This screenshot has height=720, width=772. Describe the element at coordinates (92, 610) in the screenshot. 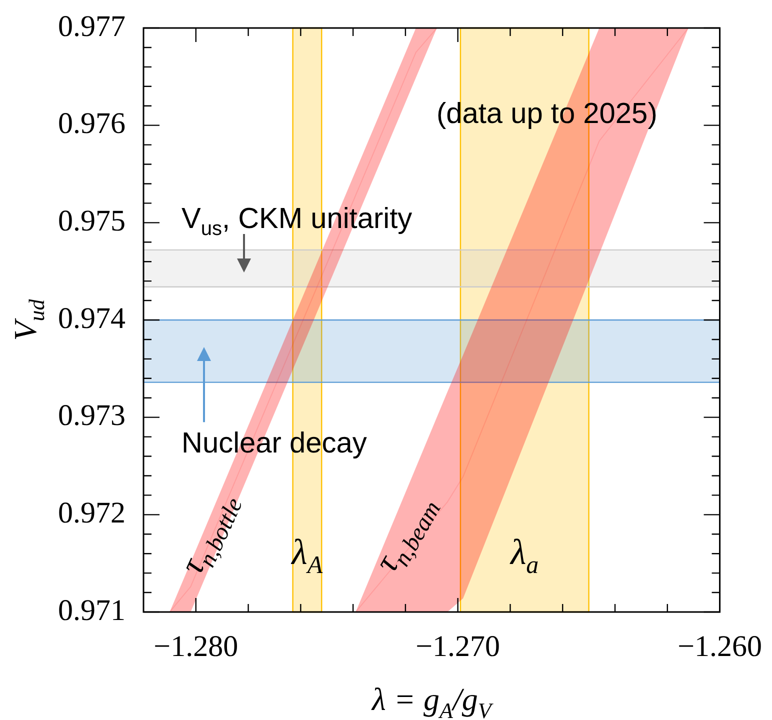

I see `y-tick-label: 0.971` at that location.